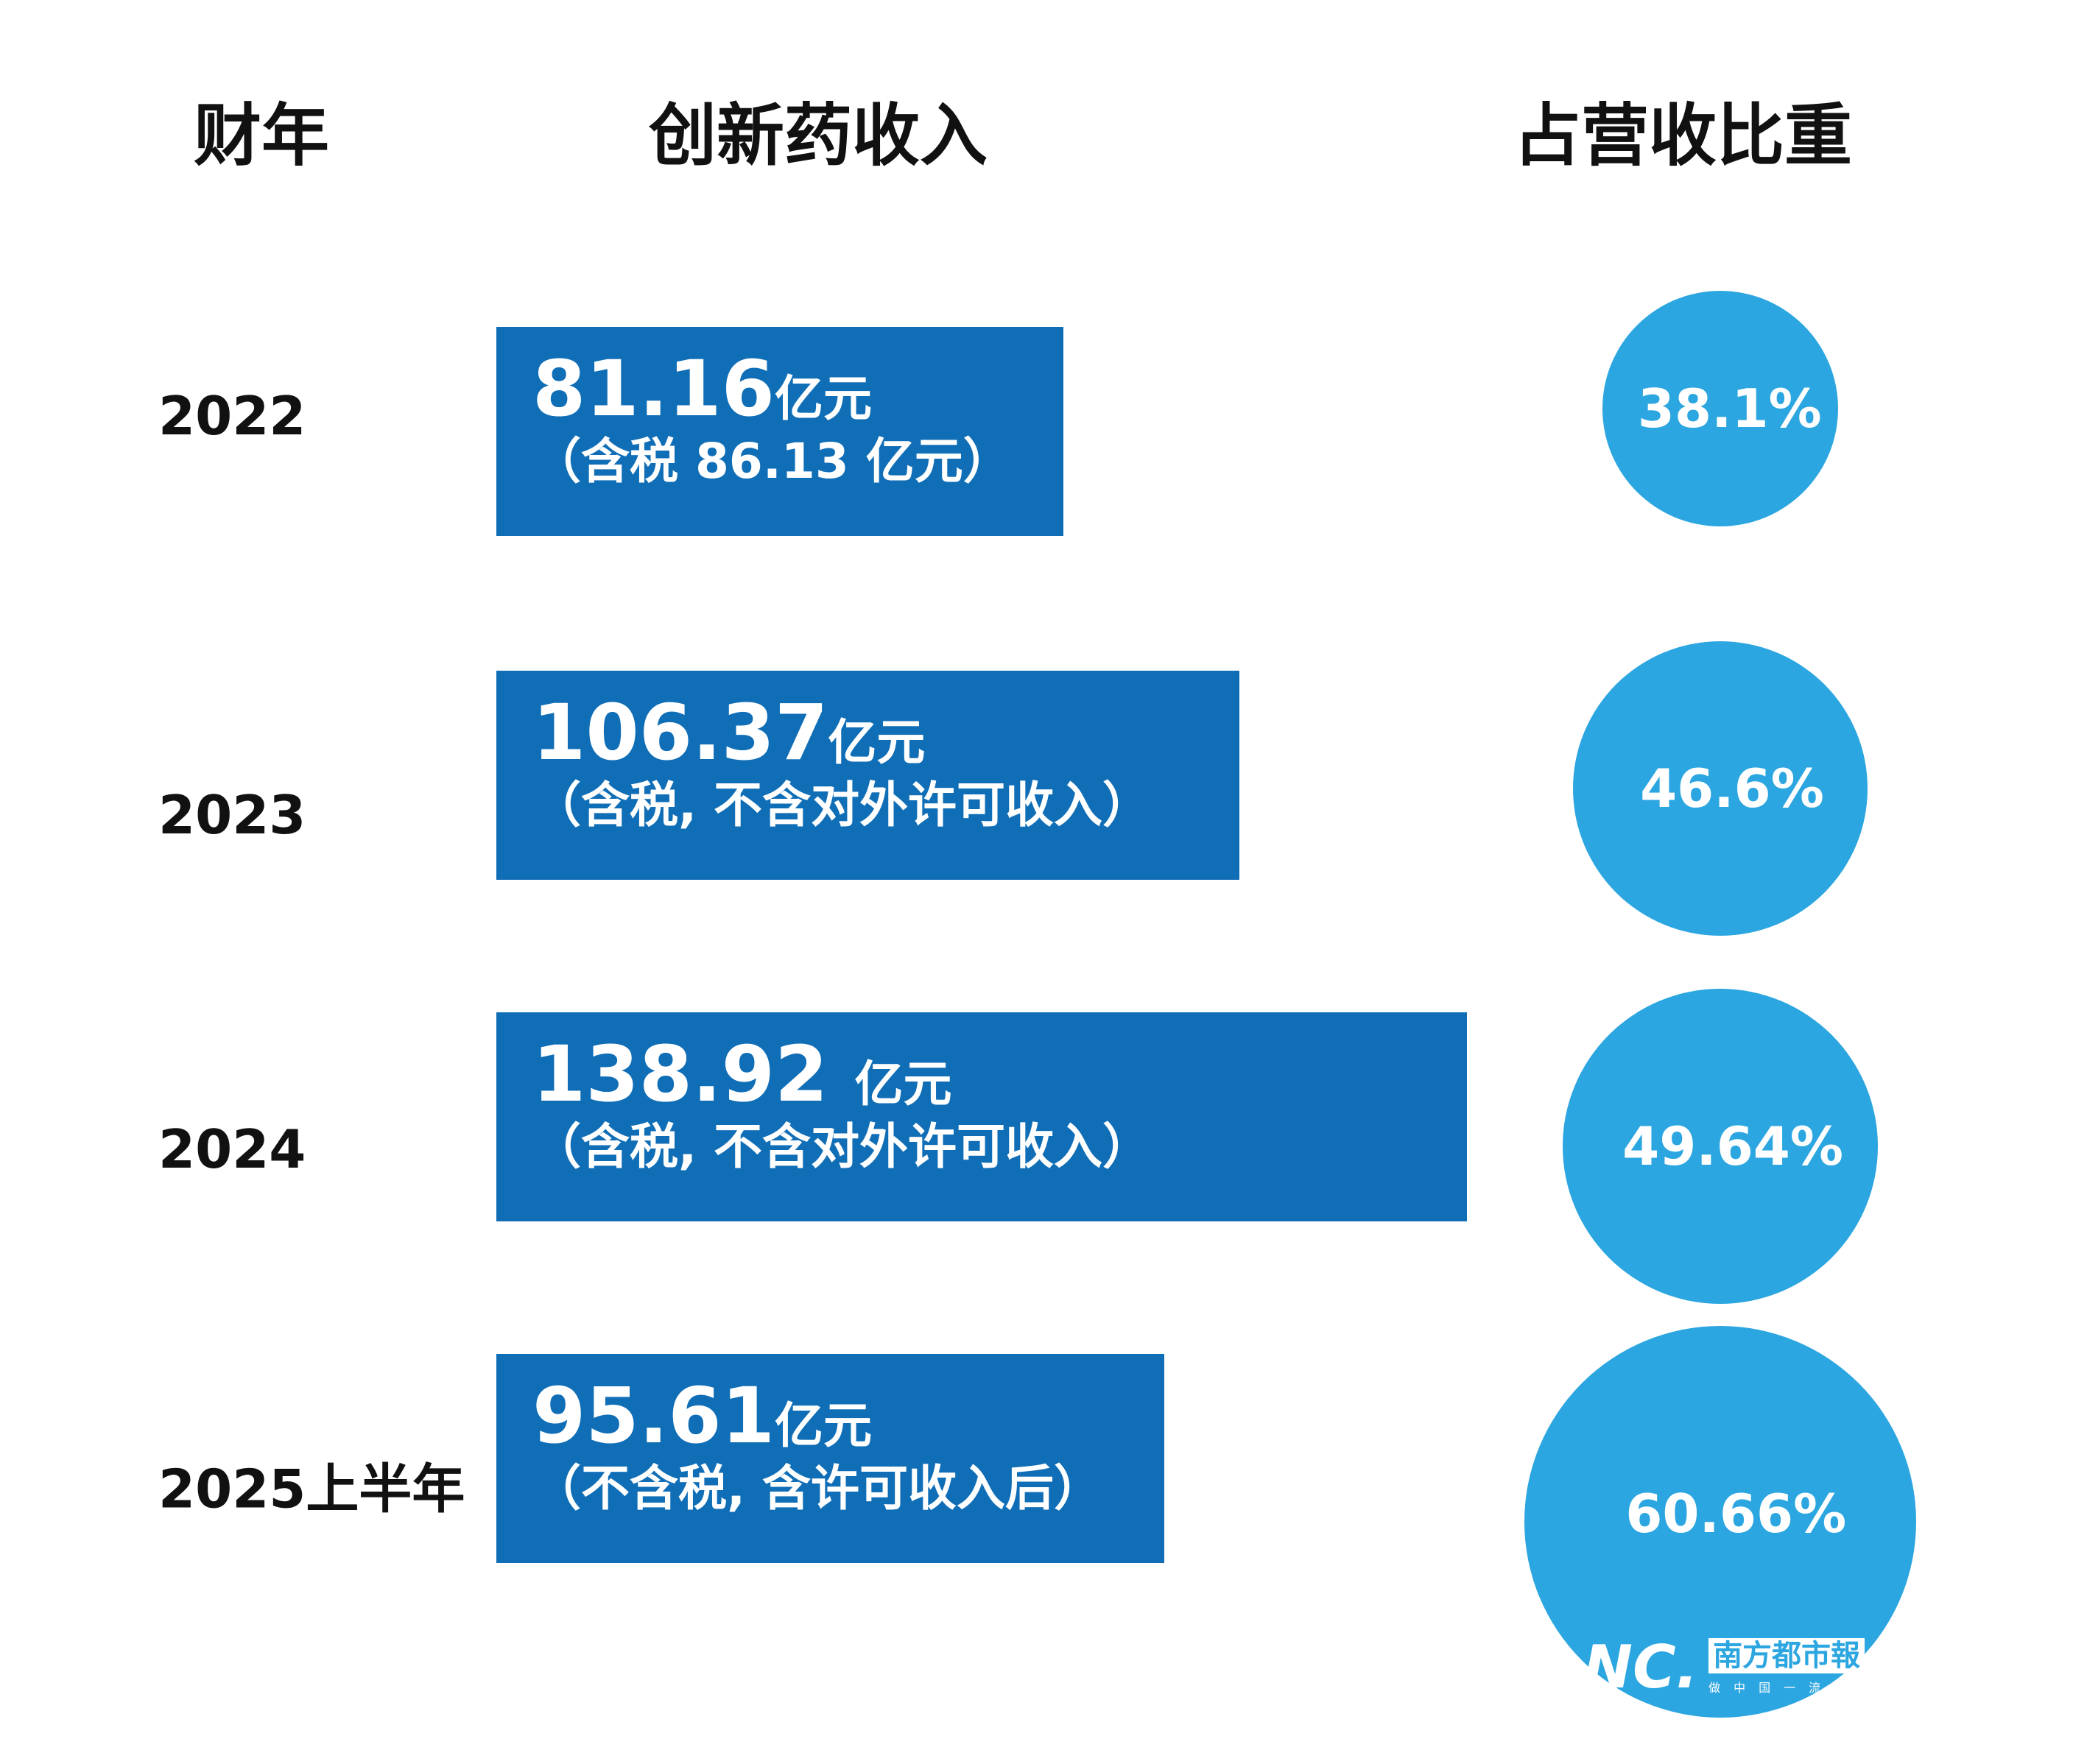 This screenshot has width=2087, height=1764. I want to click on share-value: 46.6%, so click(1732, 788).